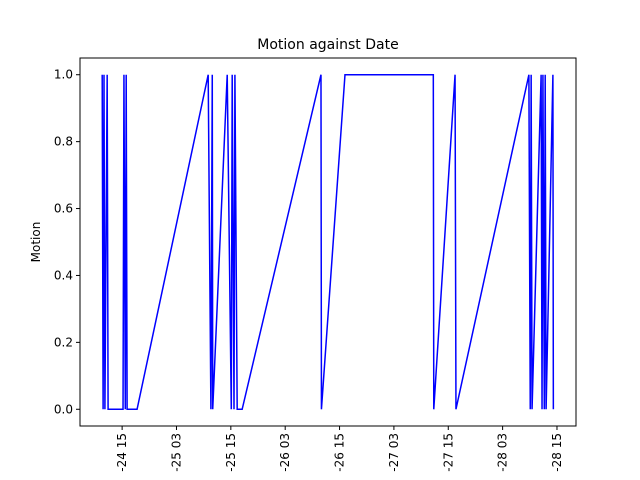 This screenshot has width=640, height=480. I want to click on y-tick-label: 0.2, so click(63, 342).